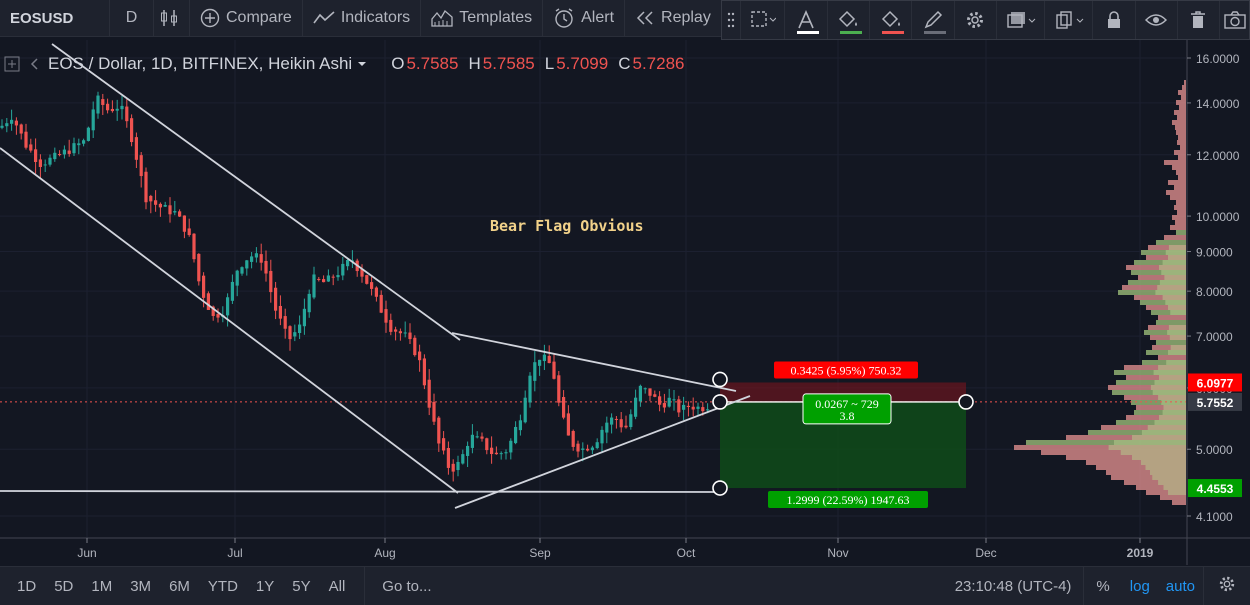 The image size is (1250, 605). I want to click on visual-order-button, so click(1021, 20).